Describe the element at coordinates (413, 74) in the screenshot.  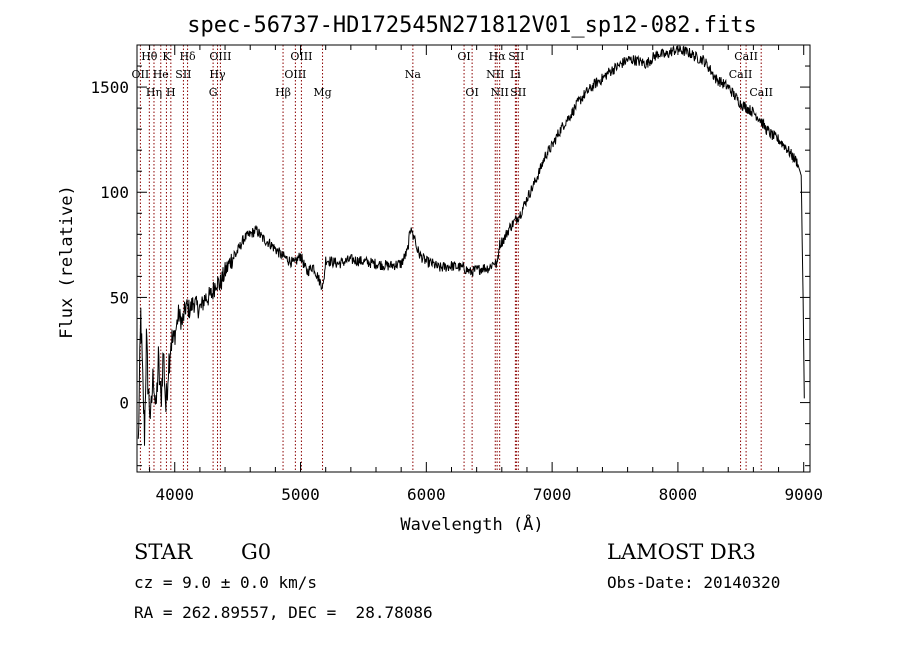
I see `line-label-15: Na` at that location.